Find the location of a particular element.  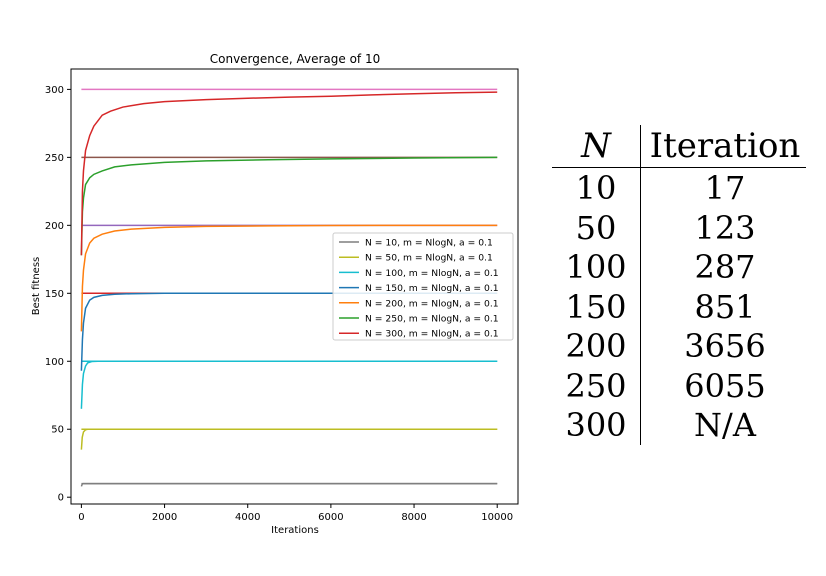

table-cell-n: 50 is located at coordinates (596, 227).